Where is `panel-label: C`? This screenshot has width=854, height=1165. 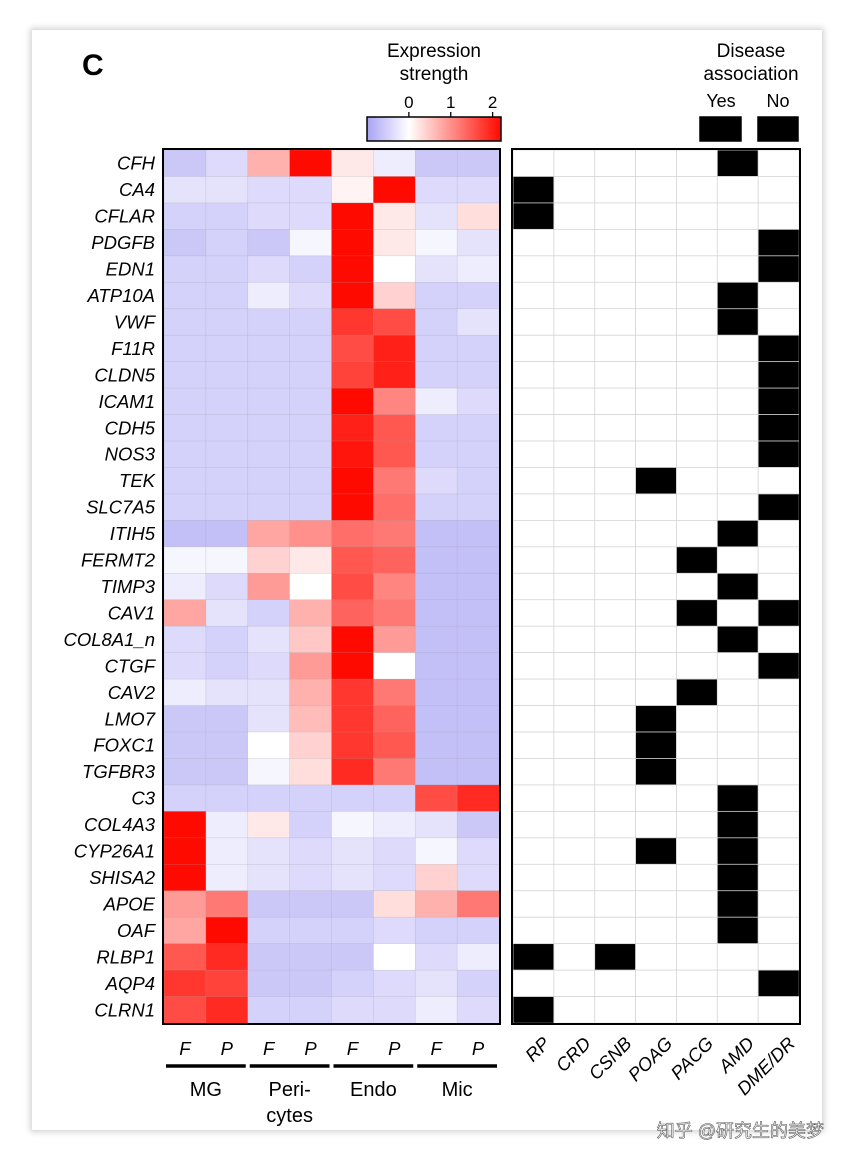 panel-label: C is located at coordinates (93, 65).